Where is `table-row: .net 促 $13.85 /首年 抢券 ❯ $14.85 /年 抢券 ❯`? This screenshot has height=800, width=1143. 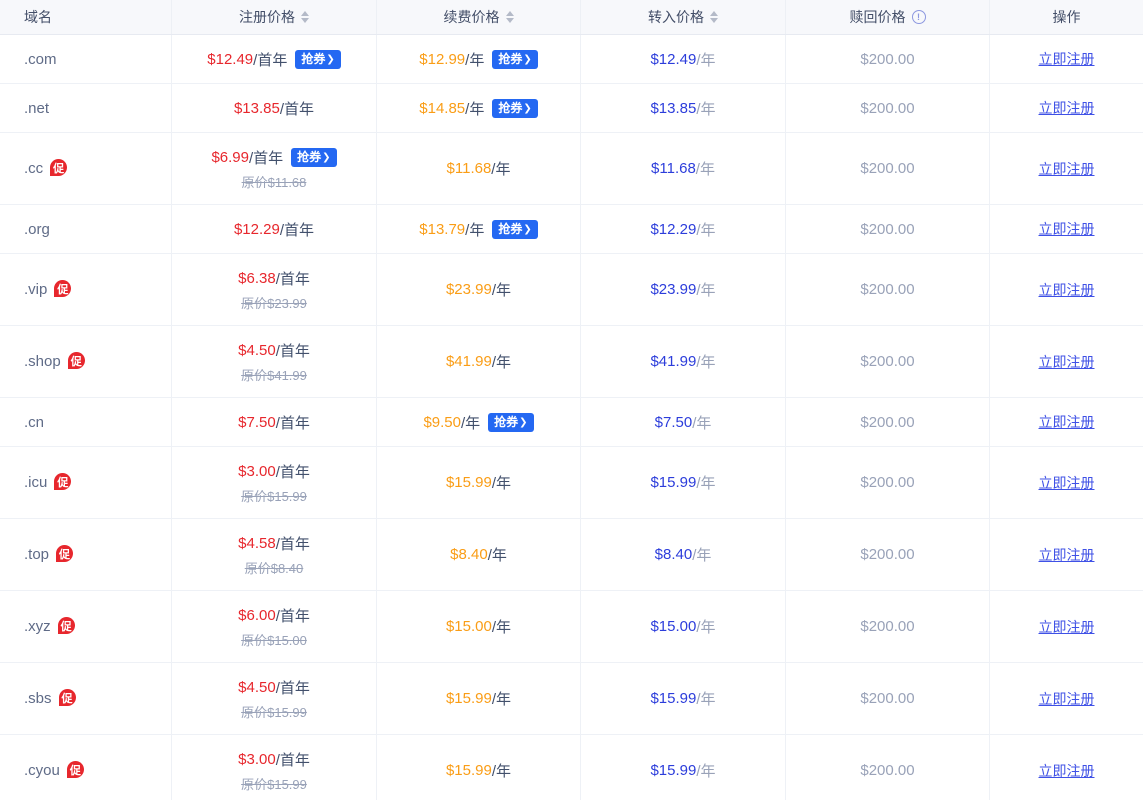
table-row: .net 促 $13.85 /首年 抢券 ❯ $14.85 /年 抢券 ❯ is located at coordinates (571, 108).